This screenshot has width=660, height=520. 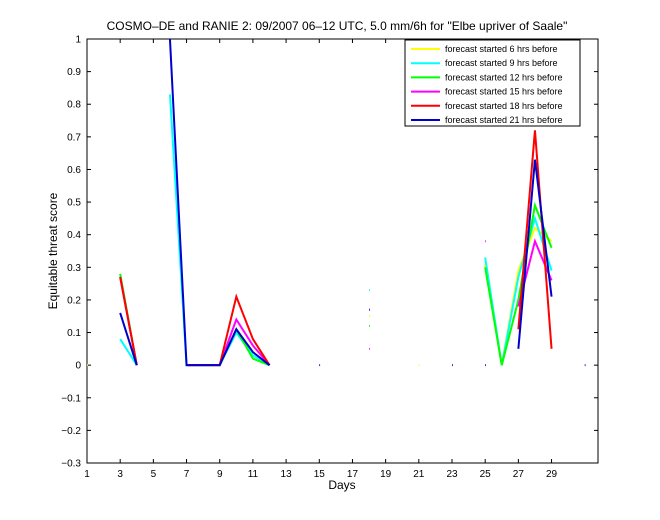 I want to click on y-tick-label: 0.6, so click(x=74, y=170).